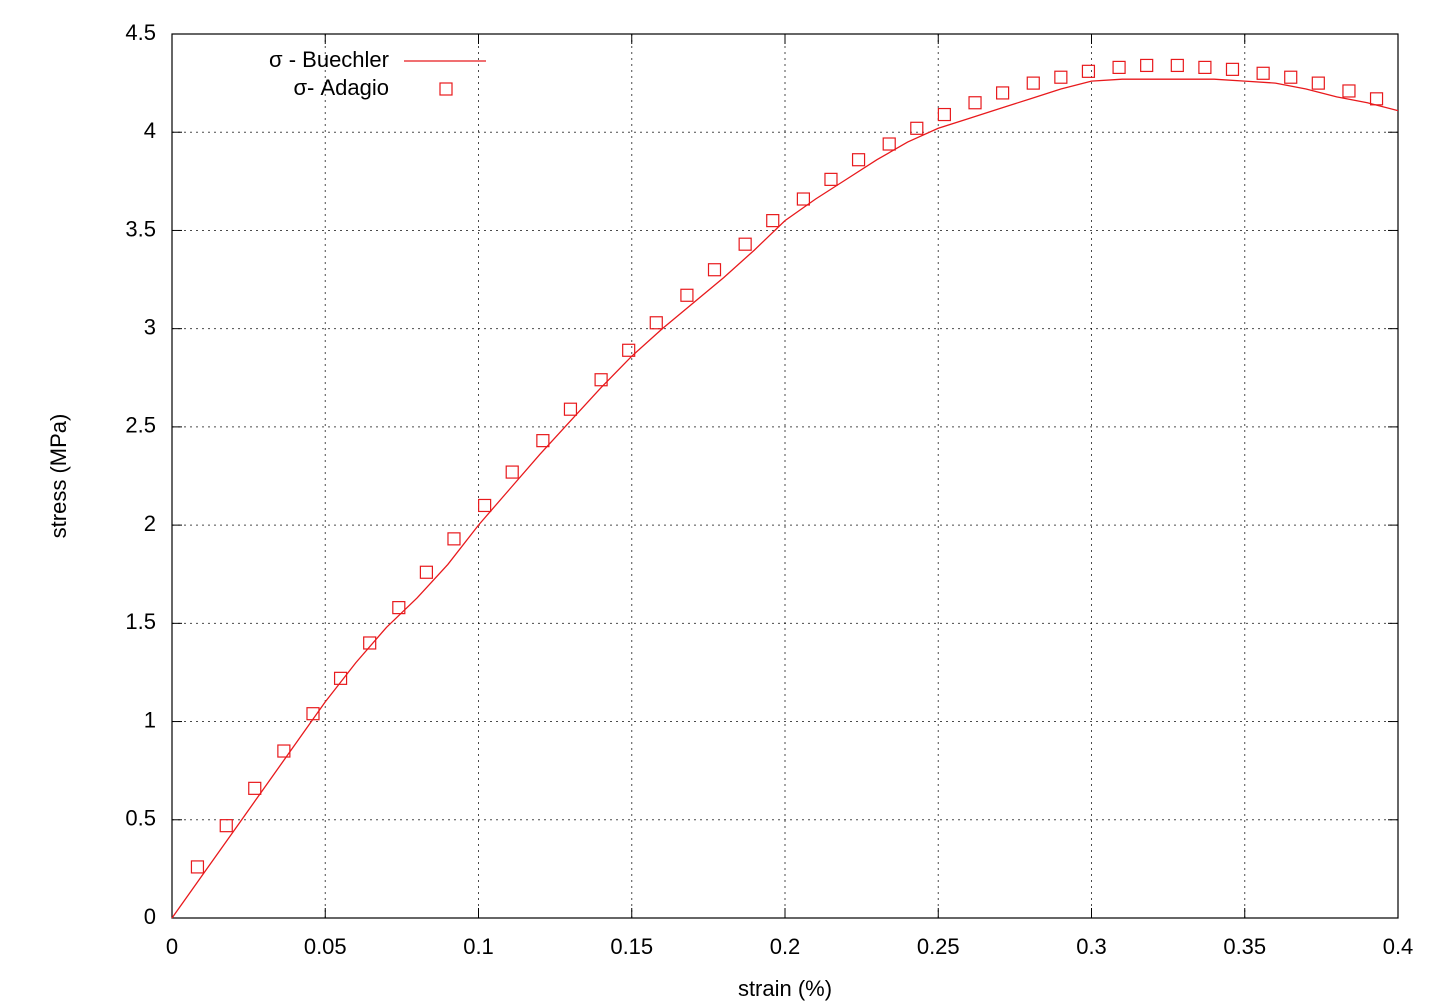  Describe the element at coordinates (1244, 946) in the screenshot. I see `x-tick-label: 0.35` at that location.